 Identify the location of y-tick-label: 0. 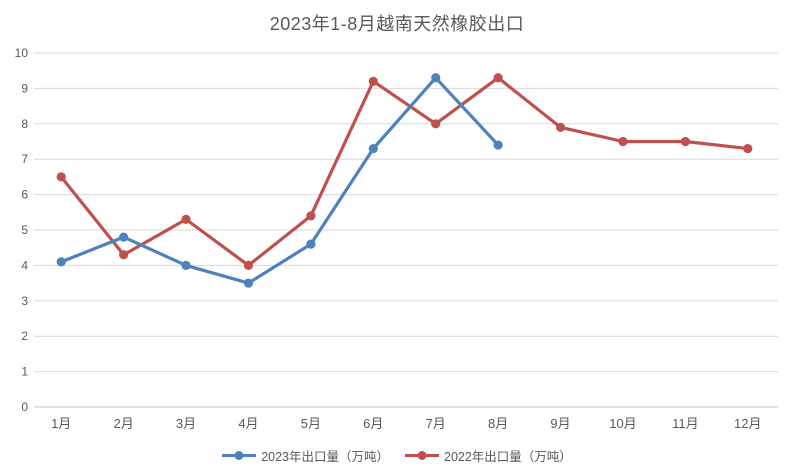
(24, 407).